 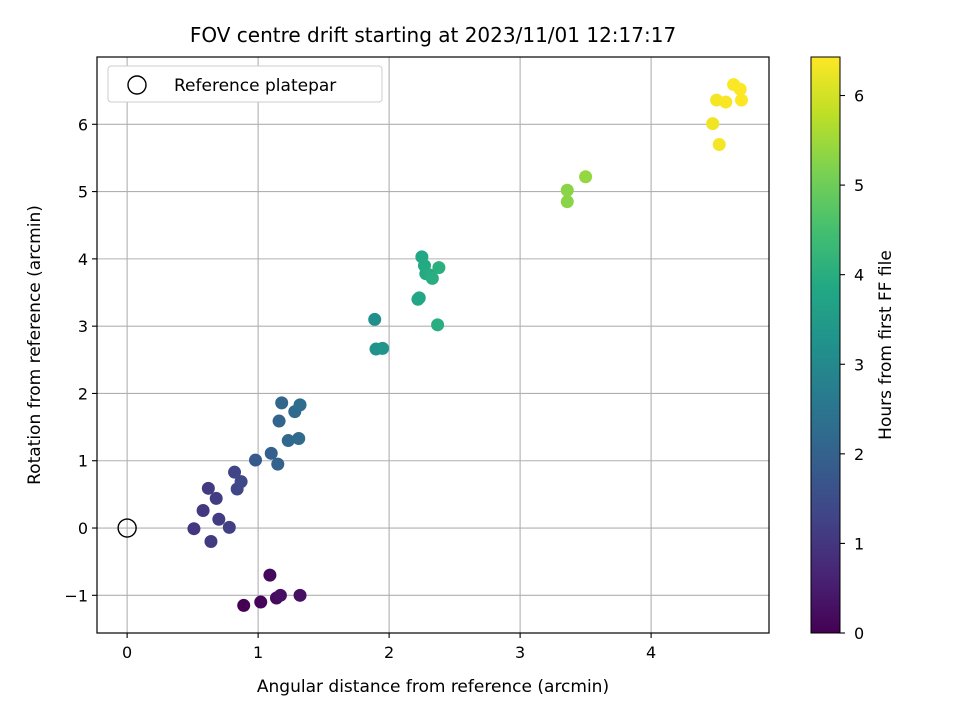 I want to click on x-tick-label: 0, so click(x=127, y=652).